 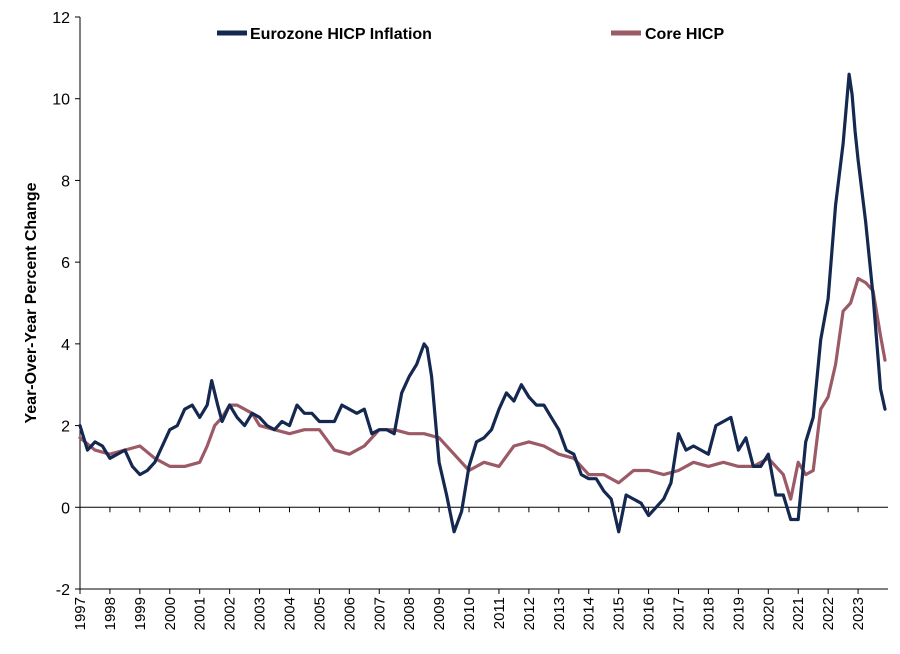 What do you see at coordinates (409, 613) in the screenshot?
I see `x-tick-label: 2008` at bounding box center [409, 613].